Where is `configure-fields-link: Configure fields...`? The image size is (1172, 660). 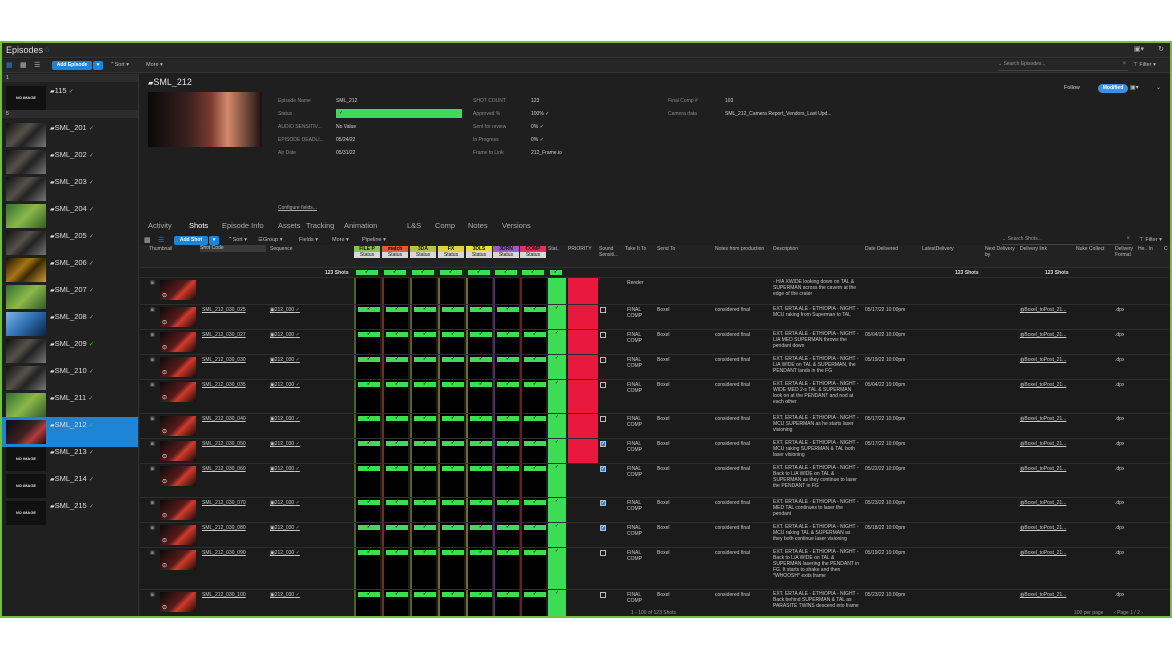 configure-fields-link: Configure fields... is located at coordinates (297, 208).